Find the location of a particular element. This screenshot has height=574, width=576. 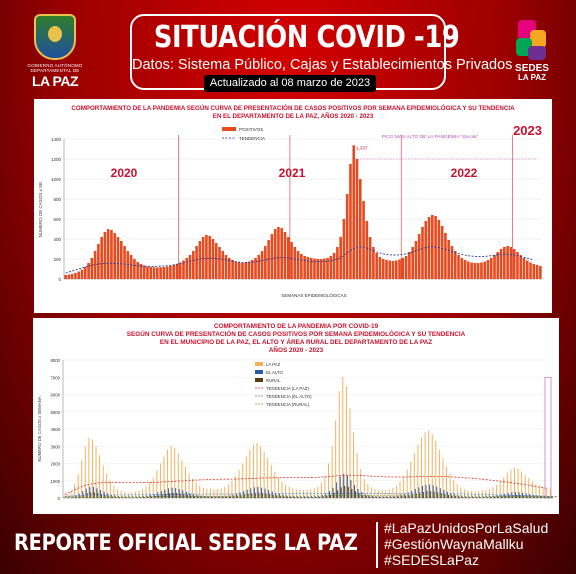

chart2-legend-label: EL ALTO is located at coordinates (275, 372).